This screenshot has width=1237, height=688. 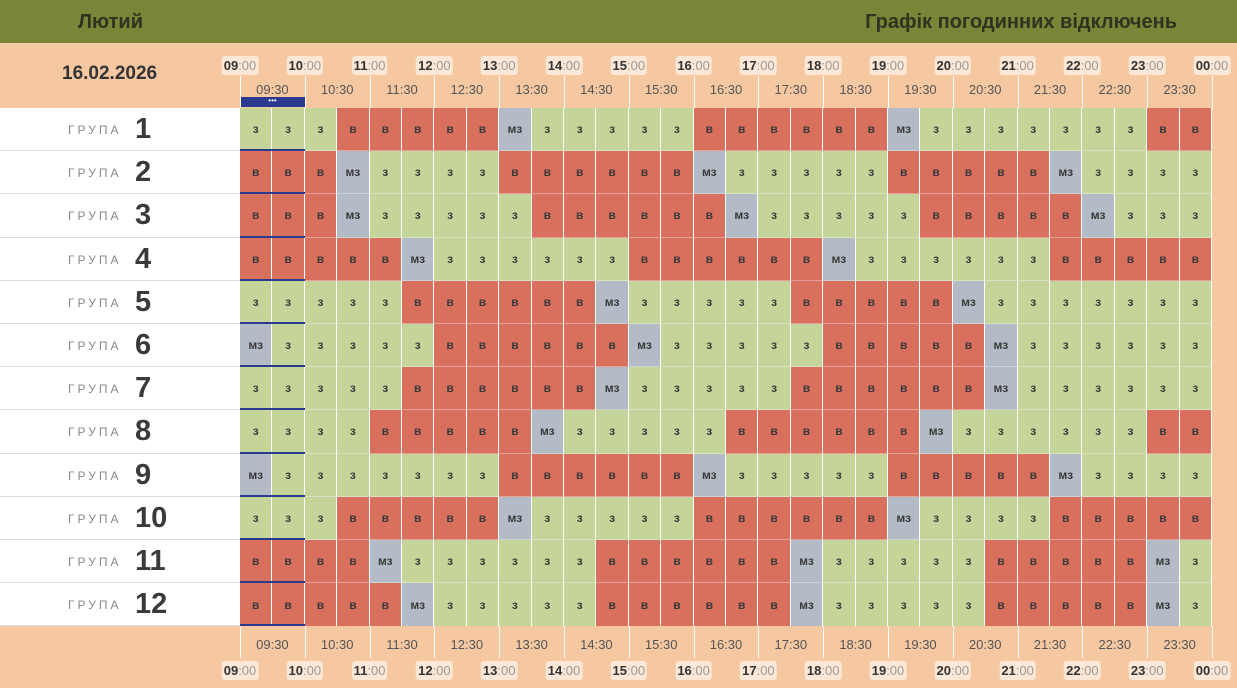 I want to click on half-hour-label: 19:30, so click(x=920, y=89).